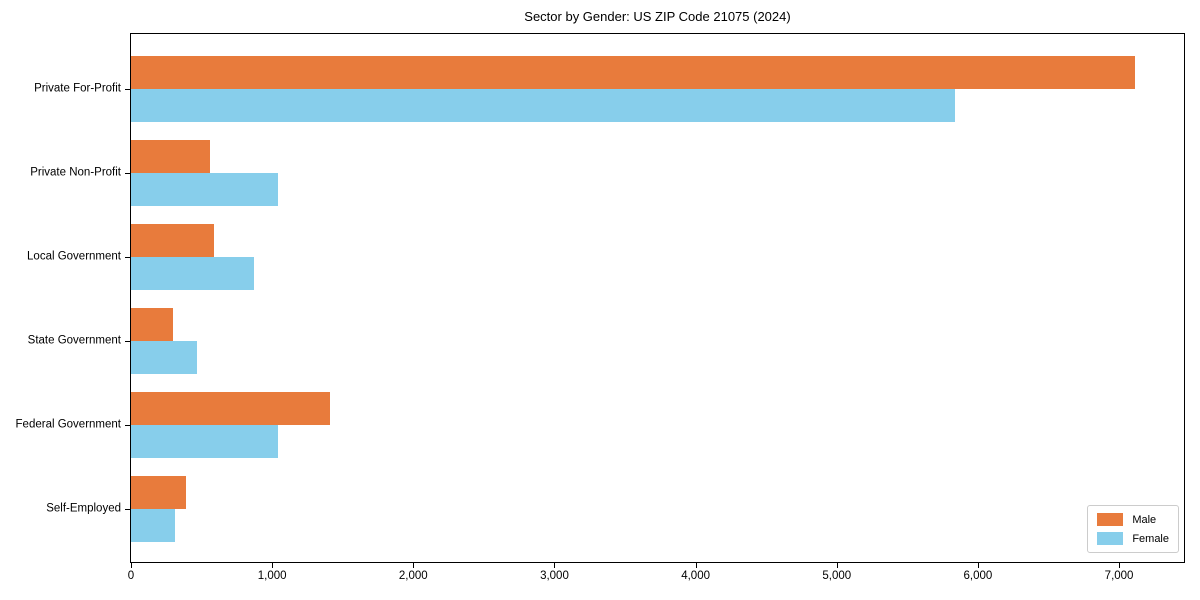  I want to click on female-legend-label: Female, so click(1150, 538).